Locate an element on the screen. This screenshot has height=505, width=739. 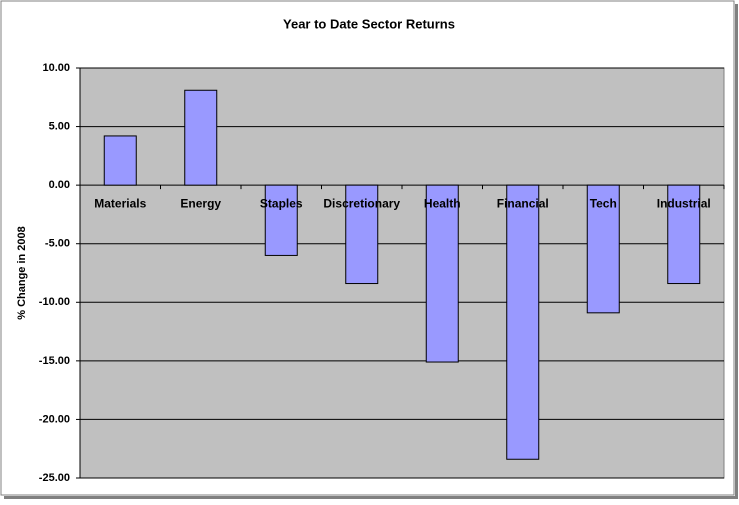
y-tick-label: -25.00 is located at coordinates (54, 478).